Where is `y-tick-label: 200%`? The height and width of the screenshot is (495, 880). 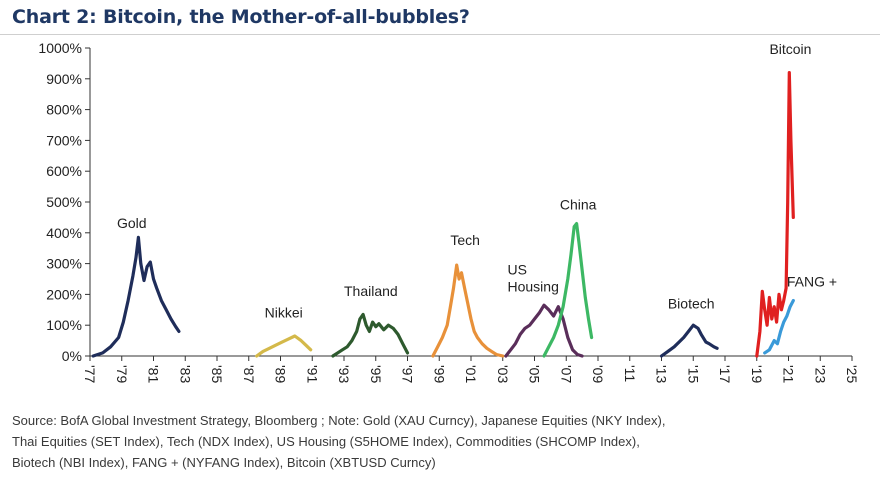 y-tick-label: 200% is located at coordinates (64, 294).